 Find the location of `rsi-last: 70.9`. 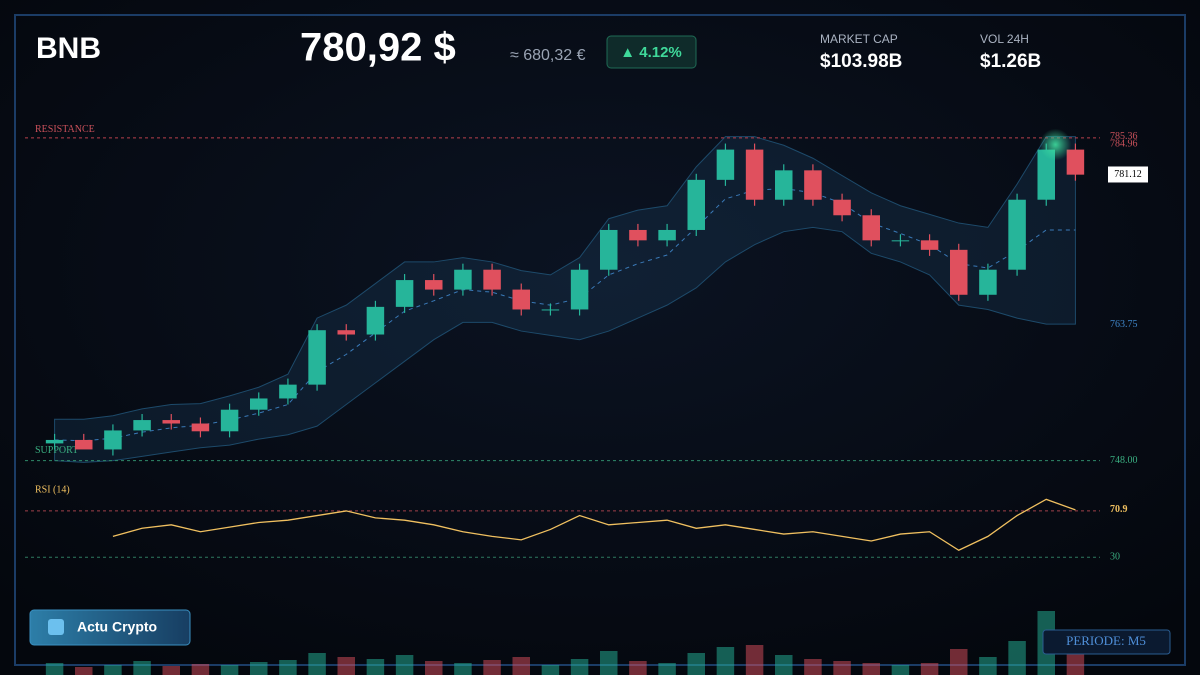

rsi-last: 70.9 is located at coordinates (1119, 509).